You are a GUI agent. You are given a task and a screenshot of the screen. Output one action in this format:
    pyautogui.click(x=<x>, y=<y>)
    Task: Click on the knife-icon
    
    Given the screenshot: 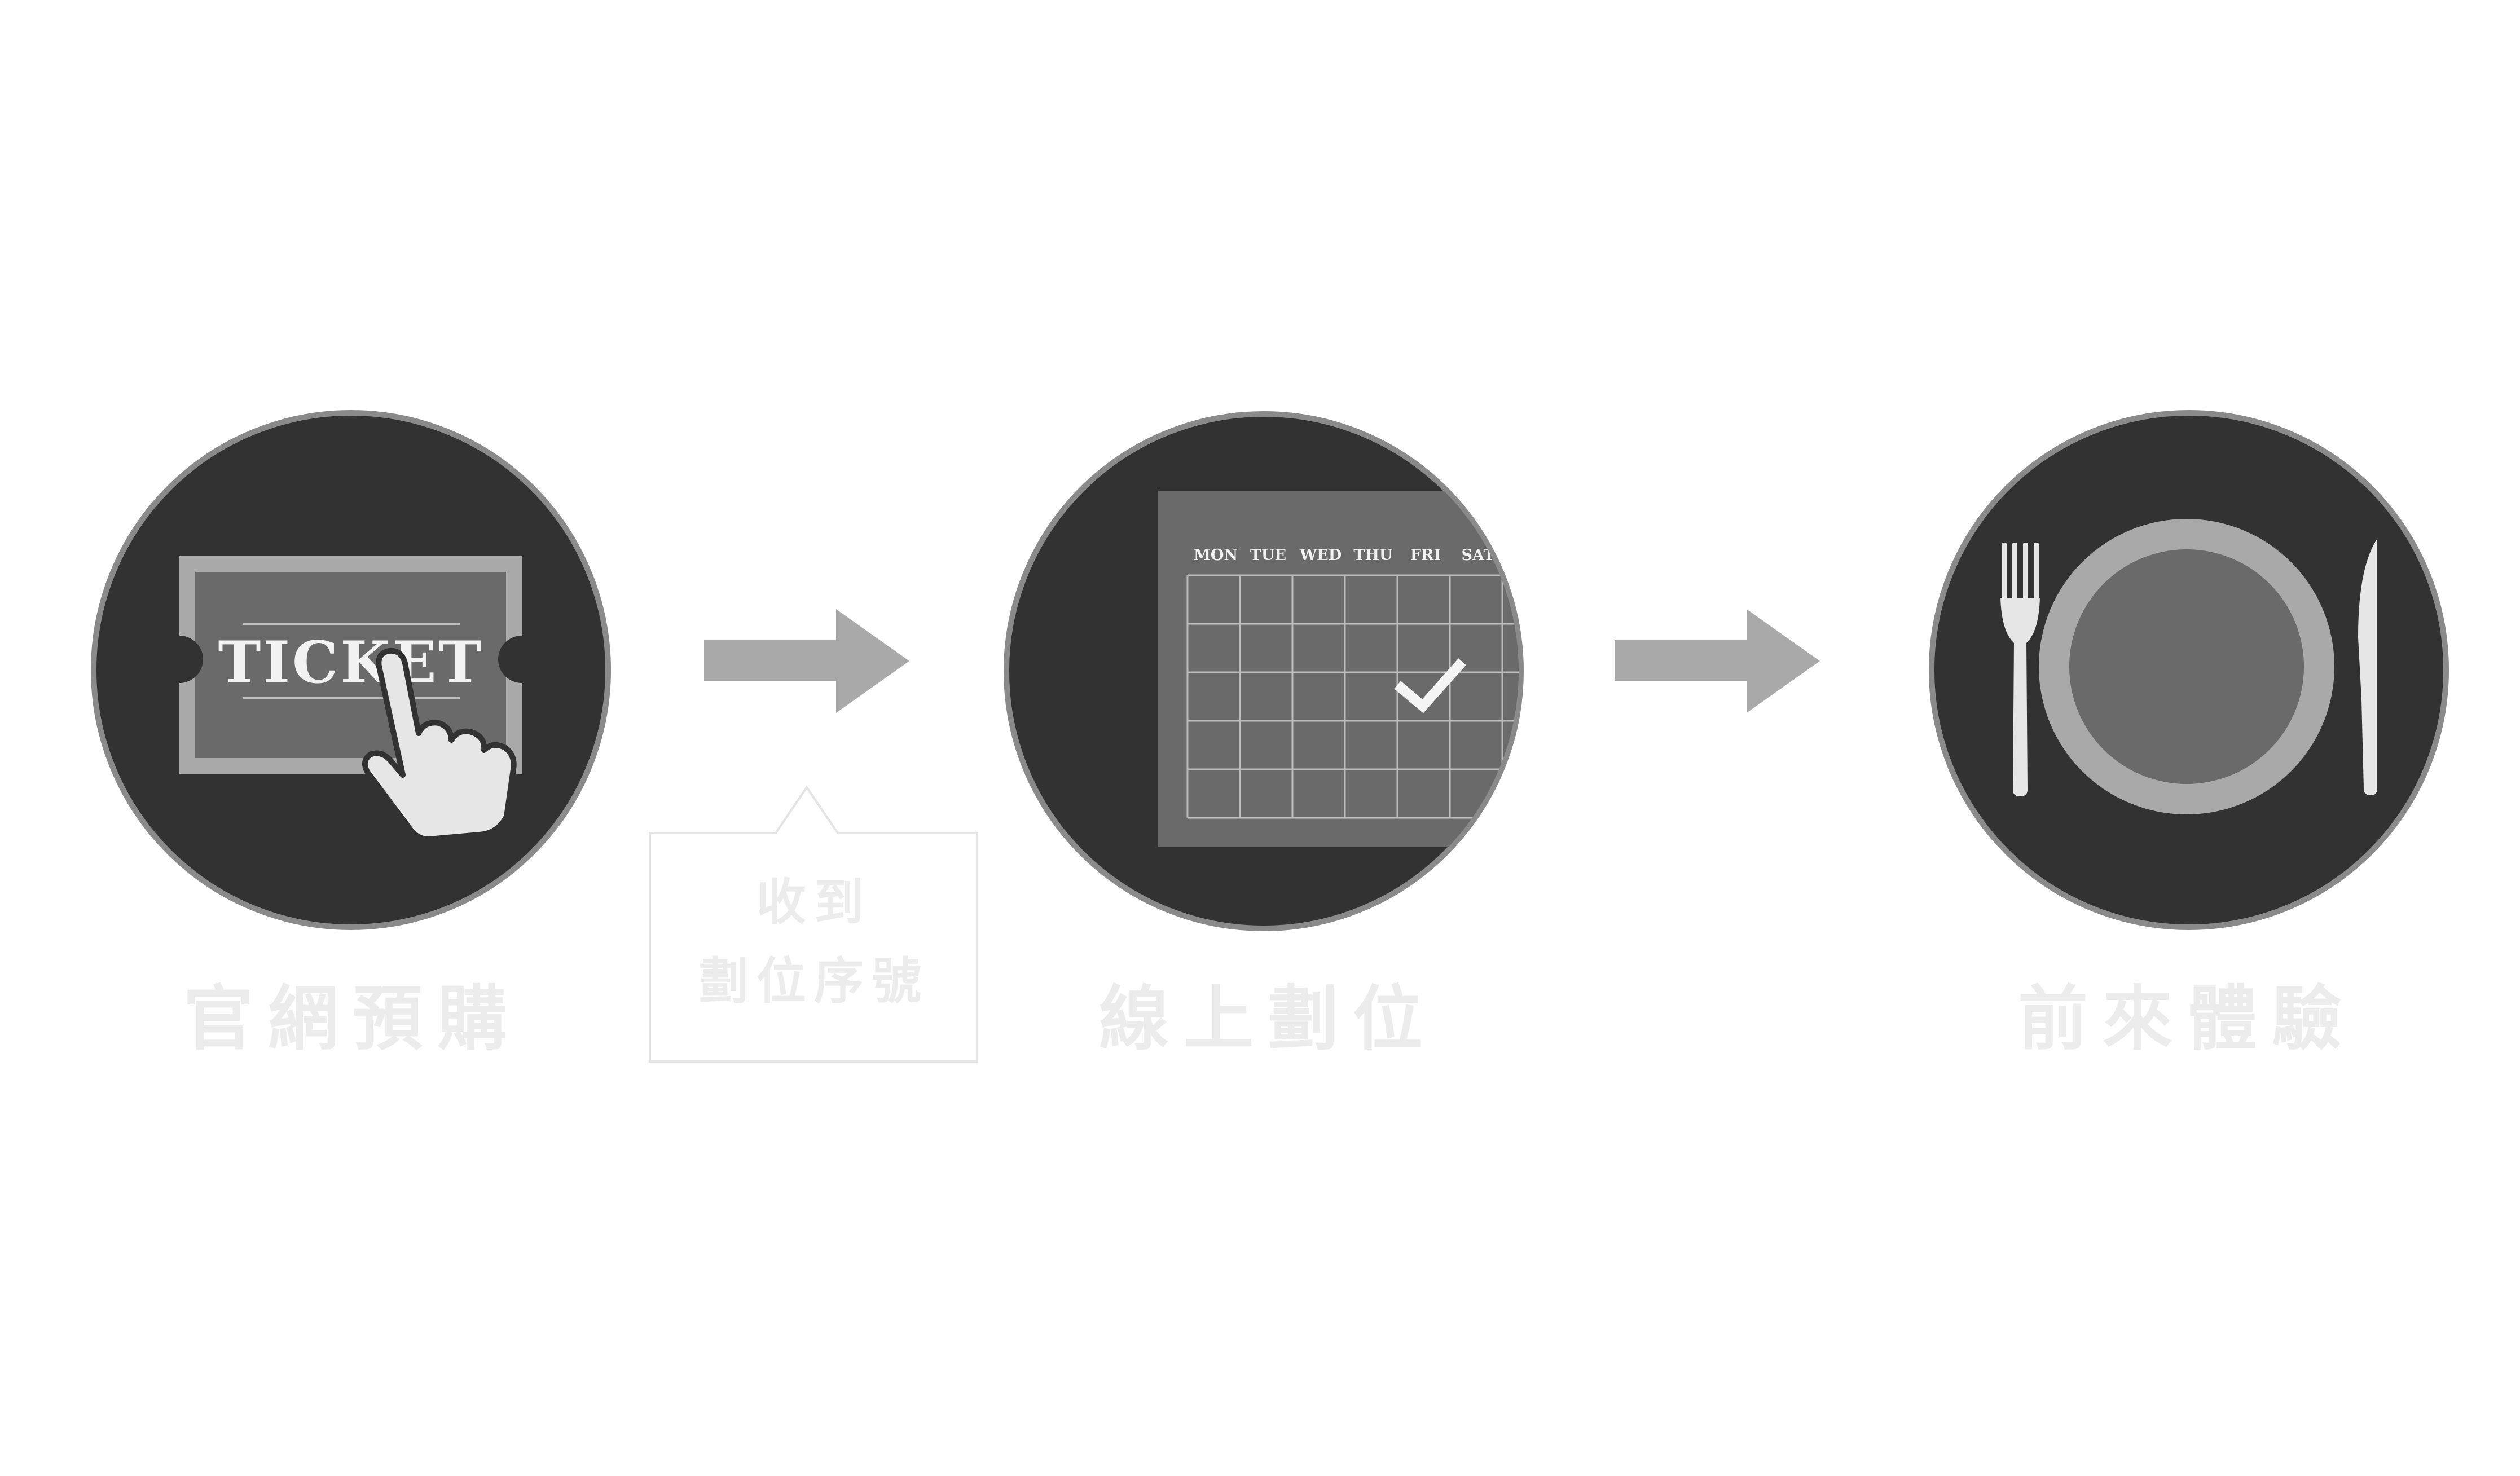 What is the action you would take?
    pyautogui.click(x=2367, y=668)
    